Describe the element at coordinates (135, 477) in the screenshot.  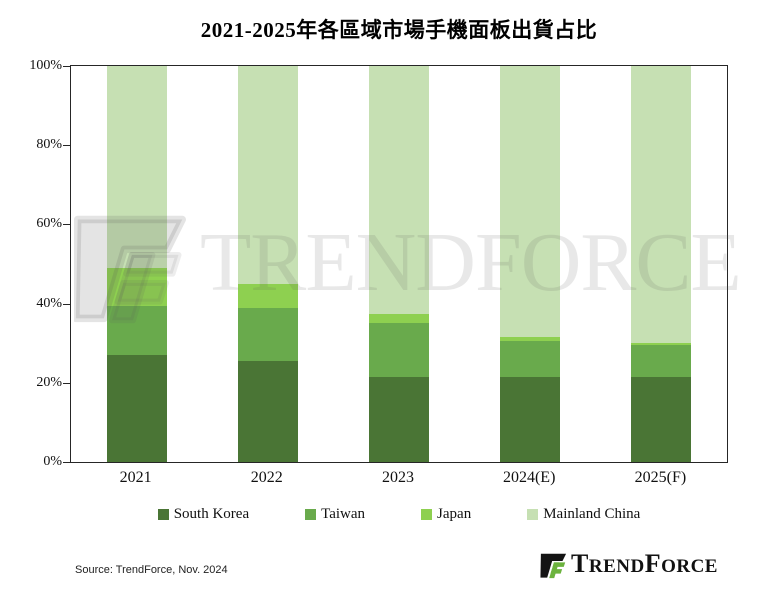
I see `x-axis-label-2021: 2021` at that location.